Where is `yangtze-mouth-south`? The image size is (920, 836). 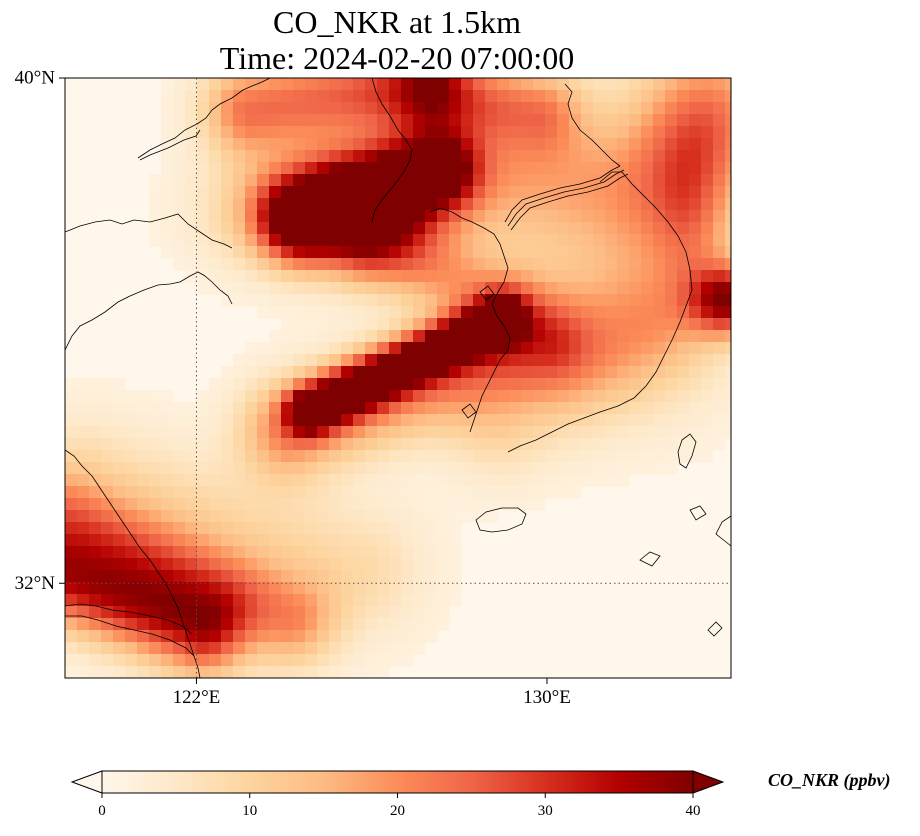 yangtze-mouth-south is located at coordinates (130, 636).